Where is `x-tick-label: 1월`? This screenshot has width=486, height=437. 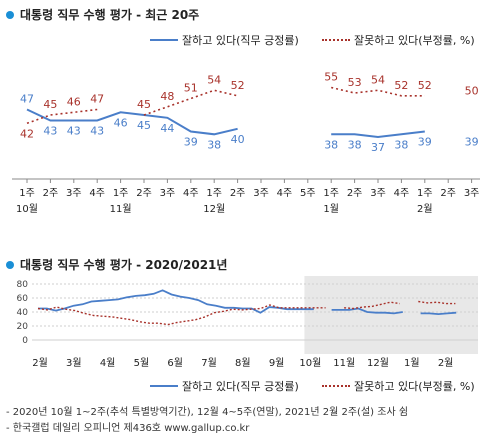
x-tick-label: 1월 is located at coordinates (412, 363).